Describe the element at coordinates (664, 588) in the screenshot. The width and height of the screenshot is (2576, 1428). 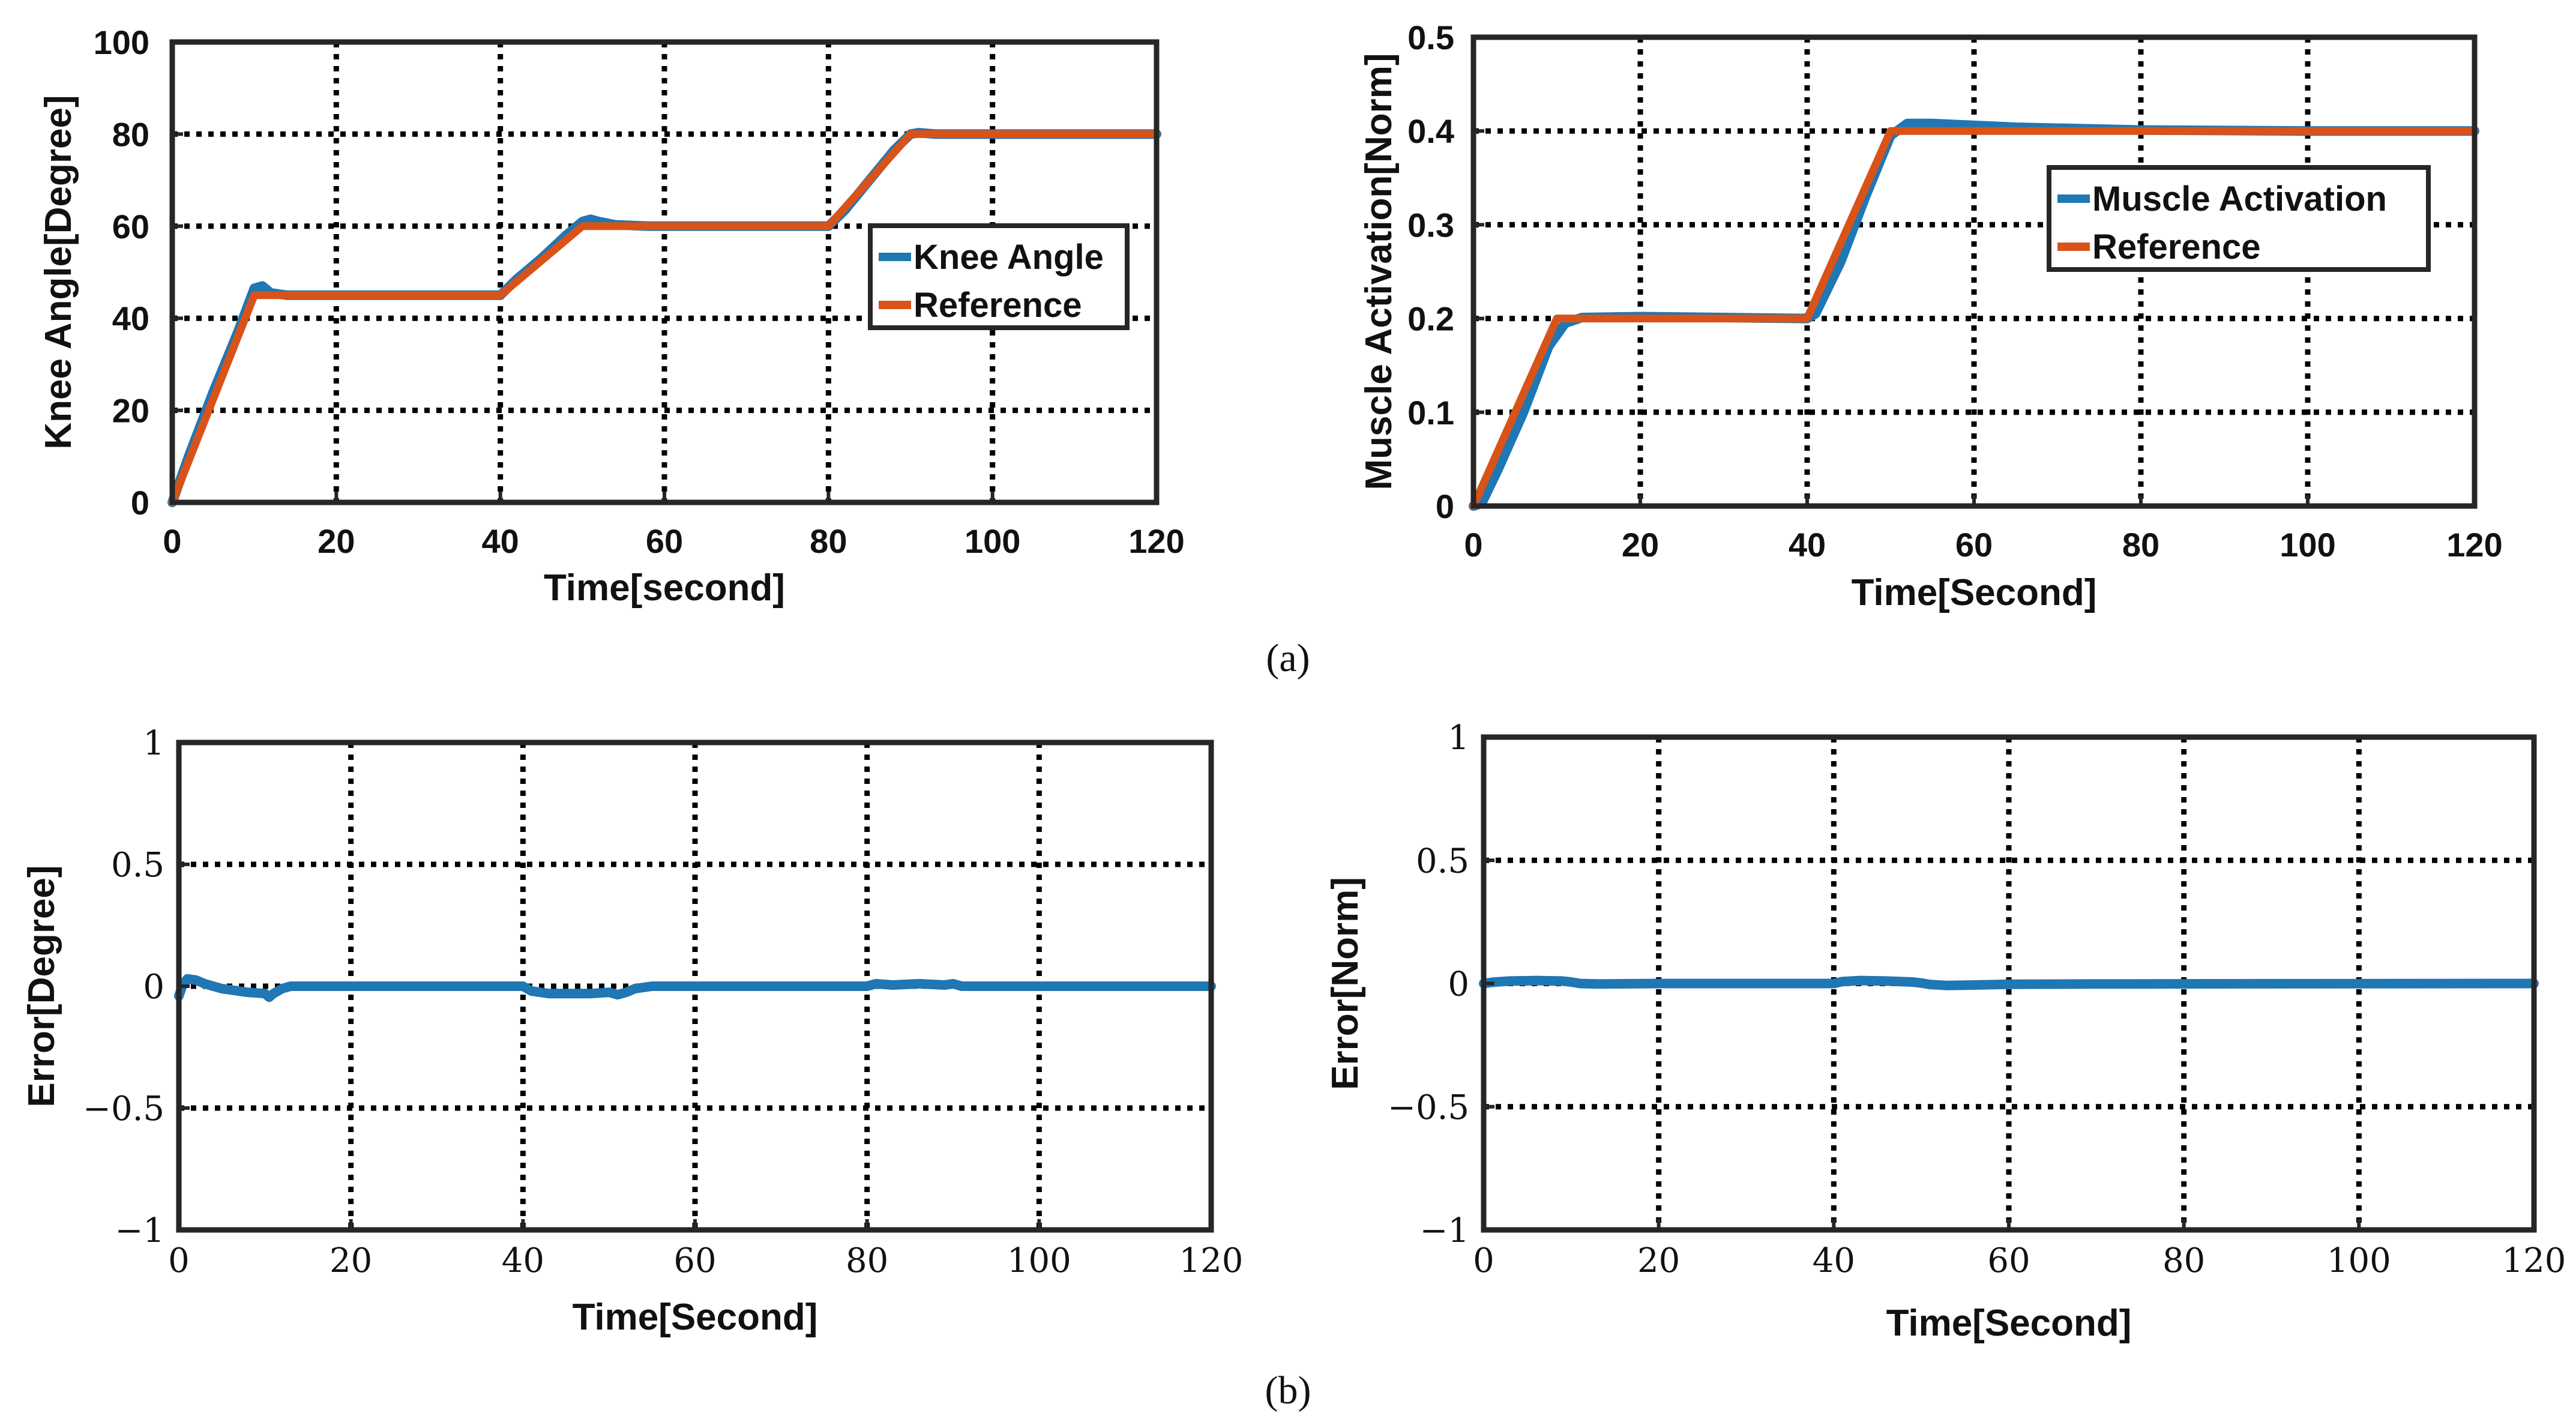
I see `x-axis-label: Time[second]` at that location.